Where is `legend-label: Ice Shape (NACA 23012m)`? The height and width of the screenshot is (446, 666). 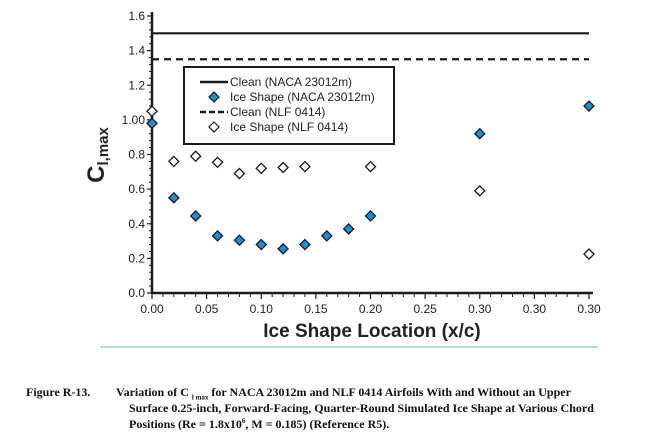
legend-label: Ice Shape (NACA 23012m) is located at coordinates (302, 97).